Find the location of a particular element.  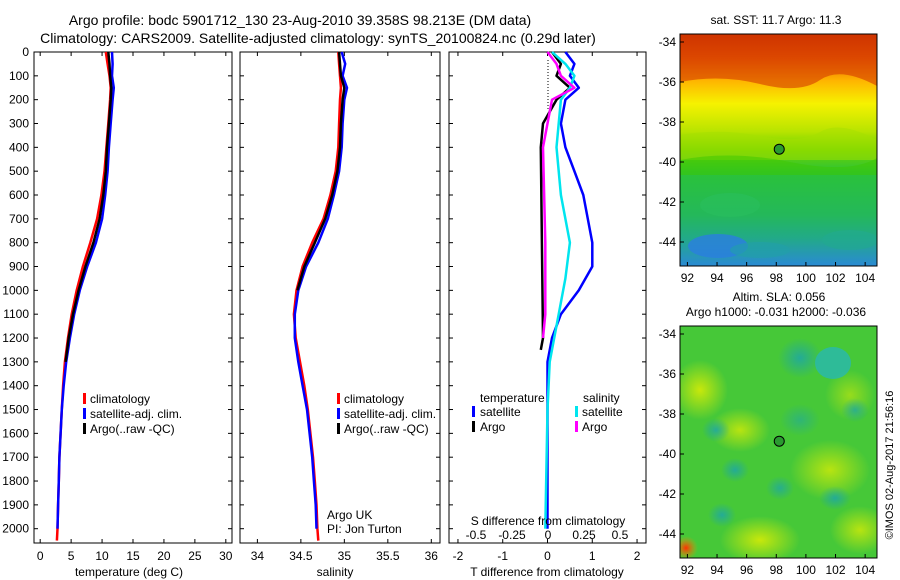

x-tick-label: 2 is located at coordinates (637, 556).